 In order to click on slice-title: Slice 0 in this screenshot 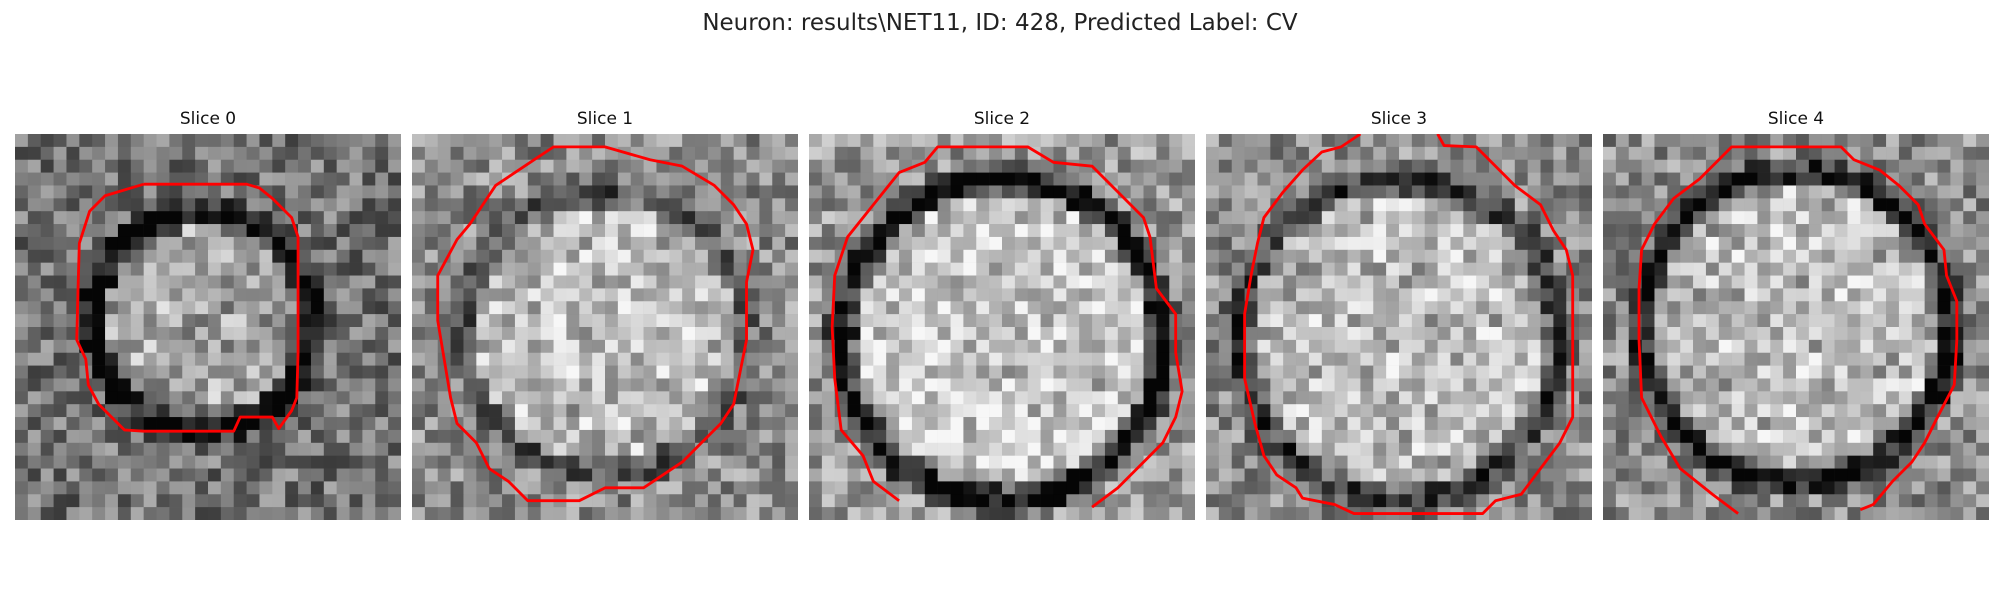, I will do `click(208, 119)`.